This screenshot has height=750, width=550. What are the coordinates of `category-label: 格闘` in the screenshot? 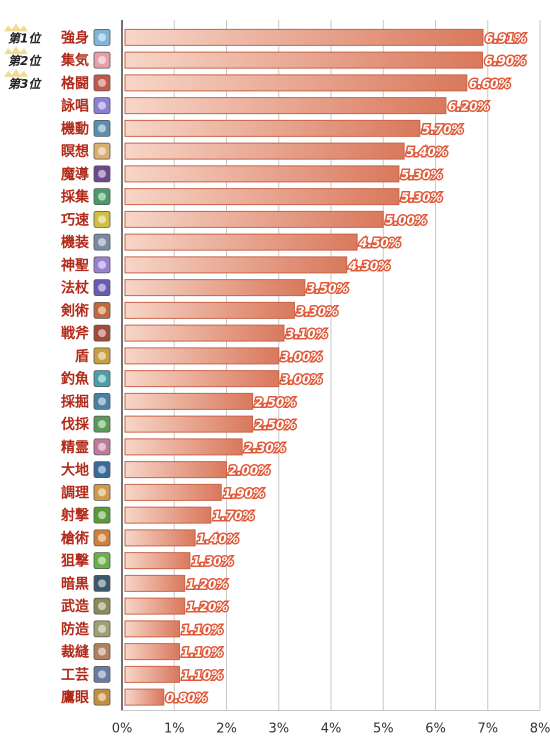 It's located at (75, 83).